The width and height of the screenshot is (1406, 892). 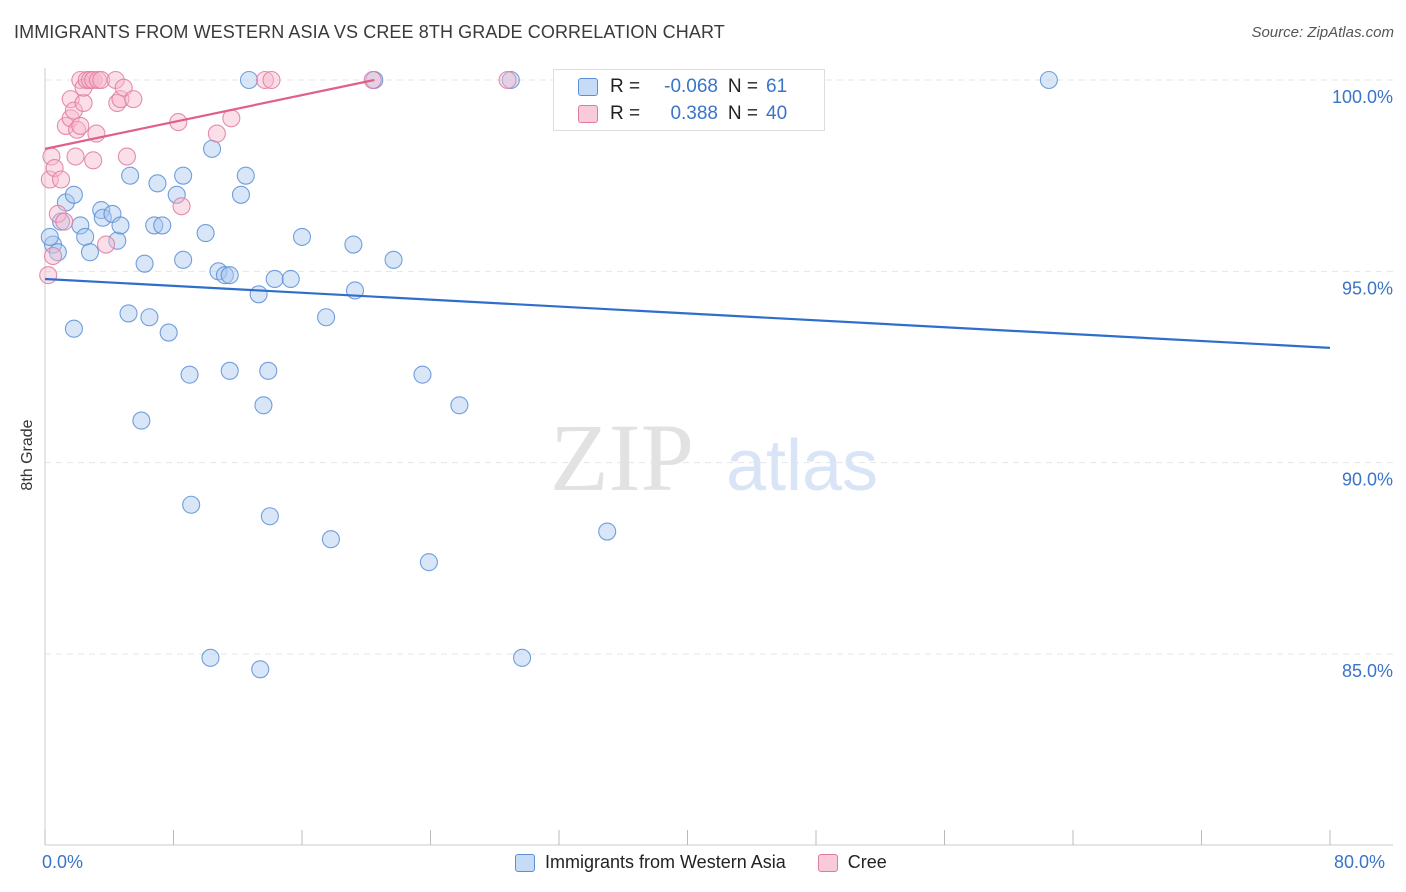 What do you see at coordinates (1367, 288) in the screenshot?
I see `y-tick-label-1: 95.0%` at bounding box center [1367, 288].